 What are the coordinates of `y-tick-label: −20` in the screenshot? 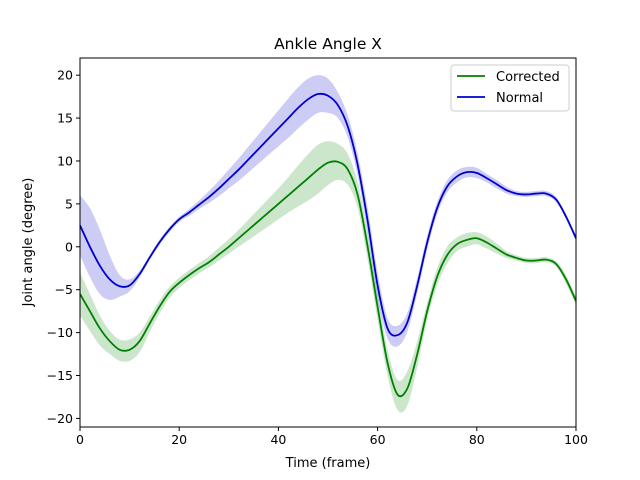 It's located at (60, 418).